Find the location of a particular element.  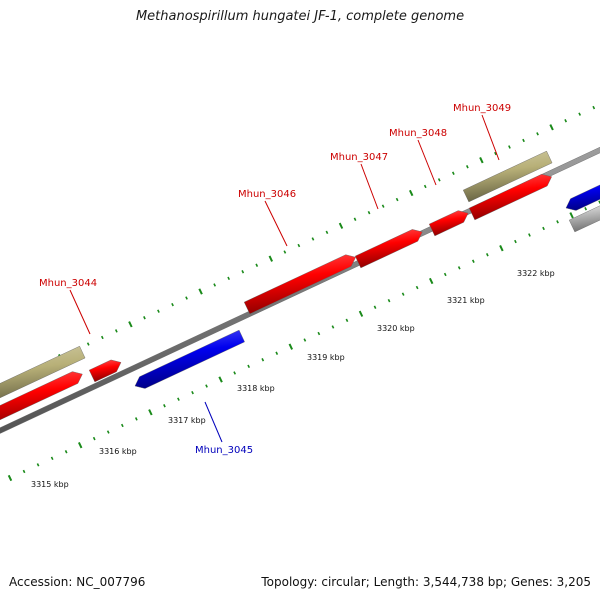

kbp-label: 3317 kbp is located at coordinates (187, 420).